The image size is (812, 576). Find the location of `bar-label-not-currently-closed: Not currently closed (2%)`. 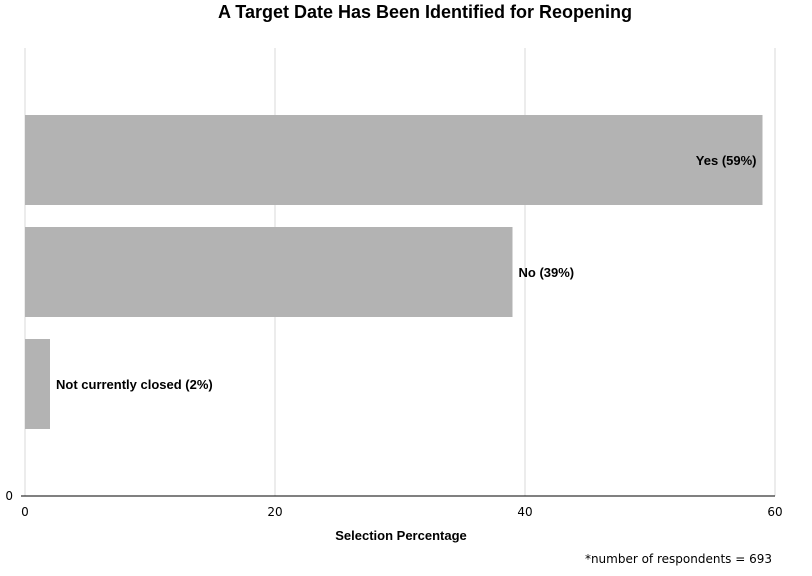

bar-label-not-currently-closed: Not currently closed (2%) is located at coordinates (134, 384).